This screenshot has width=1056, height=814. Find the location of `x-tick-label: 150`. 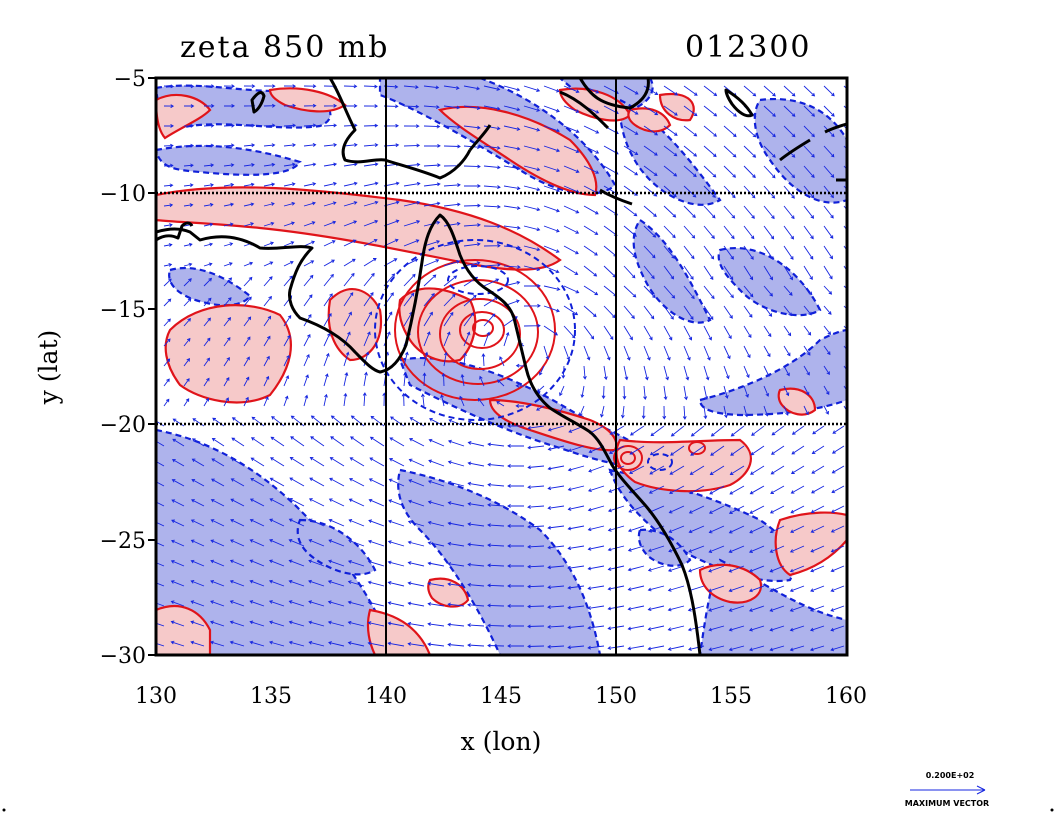

x-tick-label: 150 is located at coordinates (616, 696).